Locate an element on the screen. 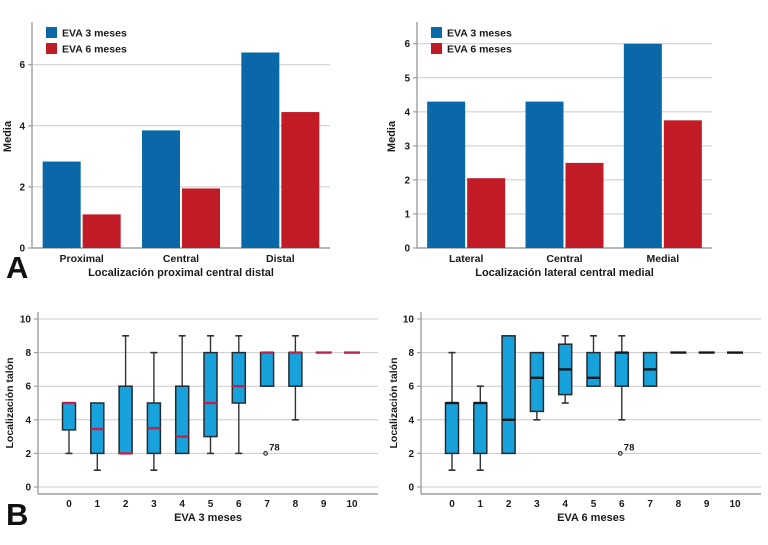 This screenshot has height=545, width=768. x-category-label: Medial is located at coordinates (662, 259).